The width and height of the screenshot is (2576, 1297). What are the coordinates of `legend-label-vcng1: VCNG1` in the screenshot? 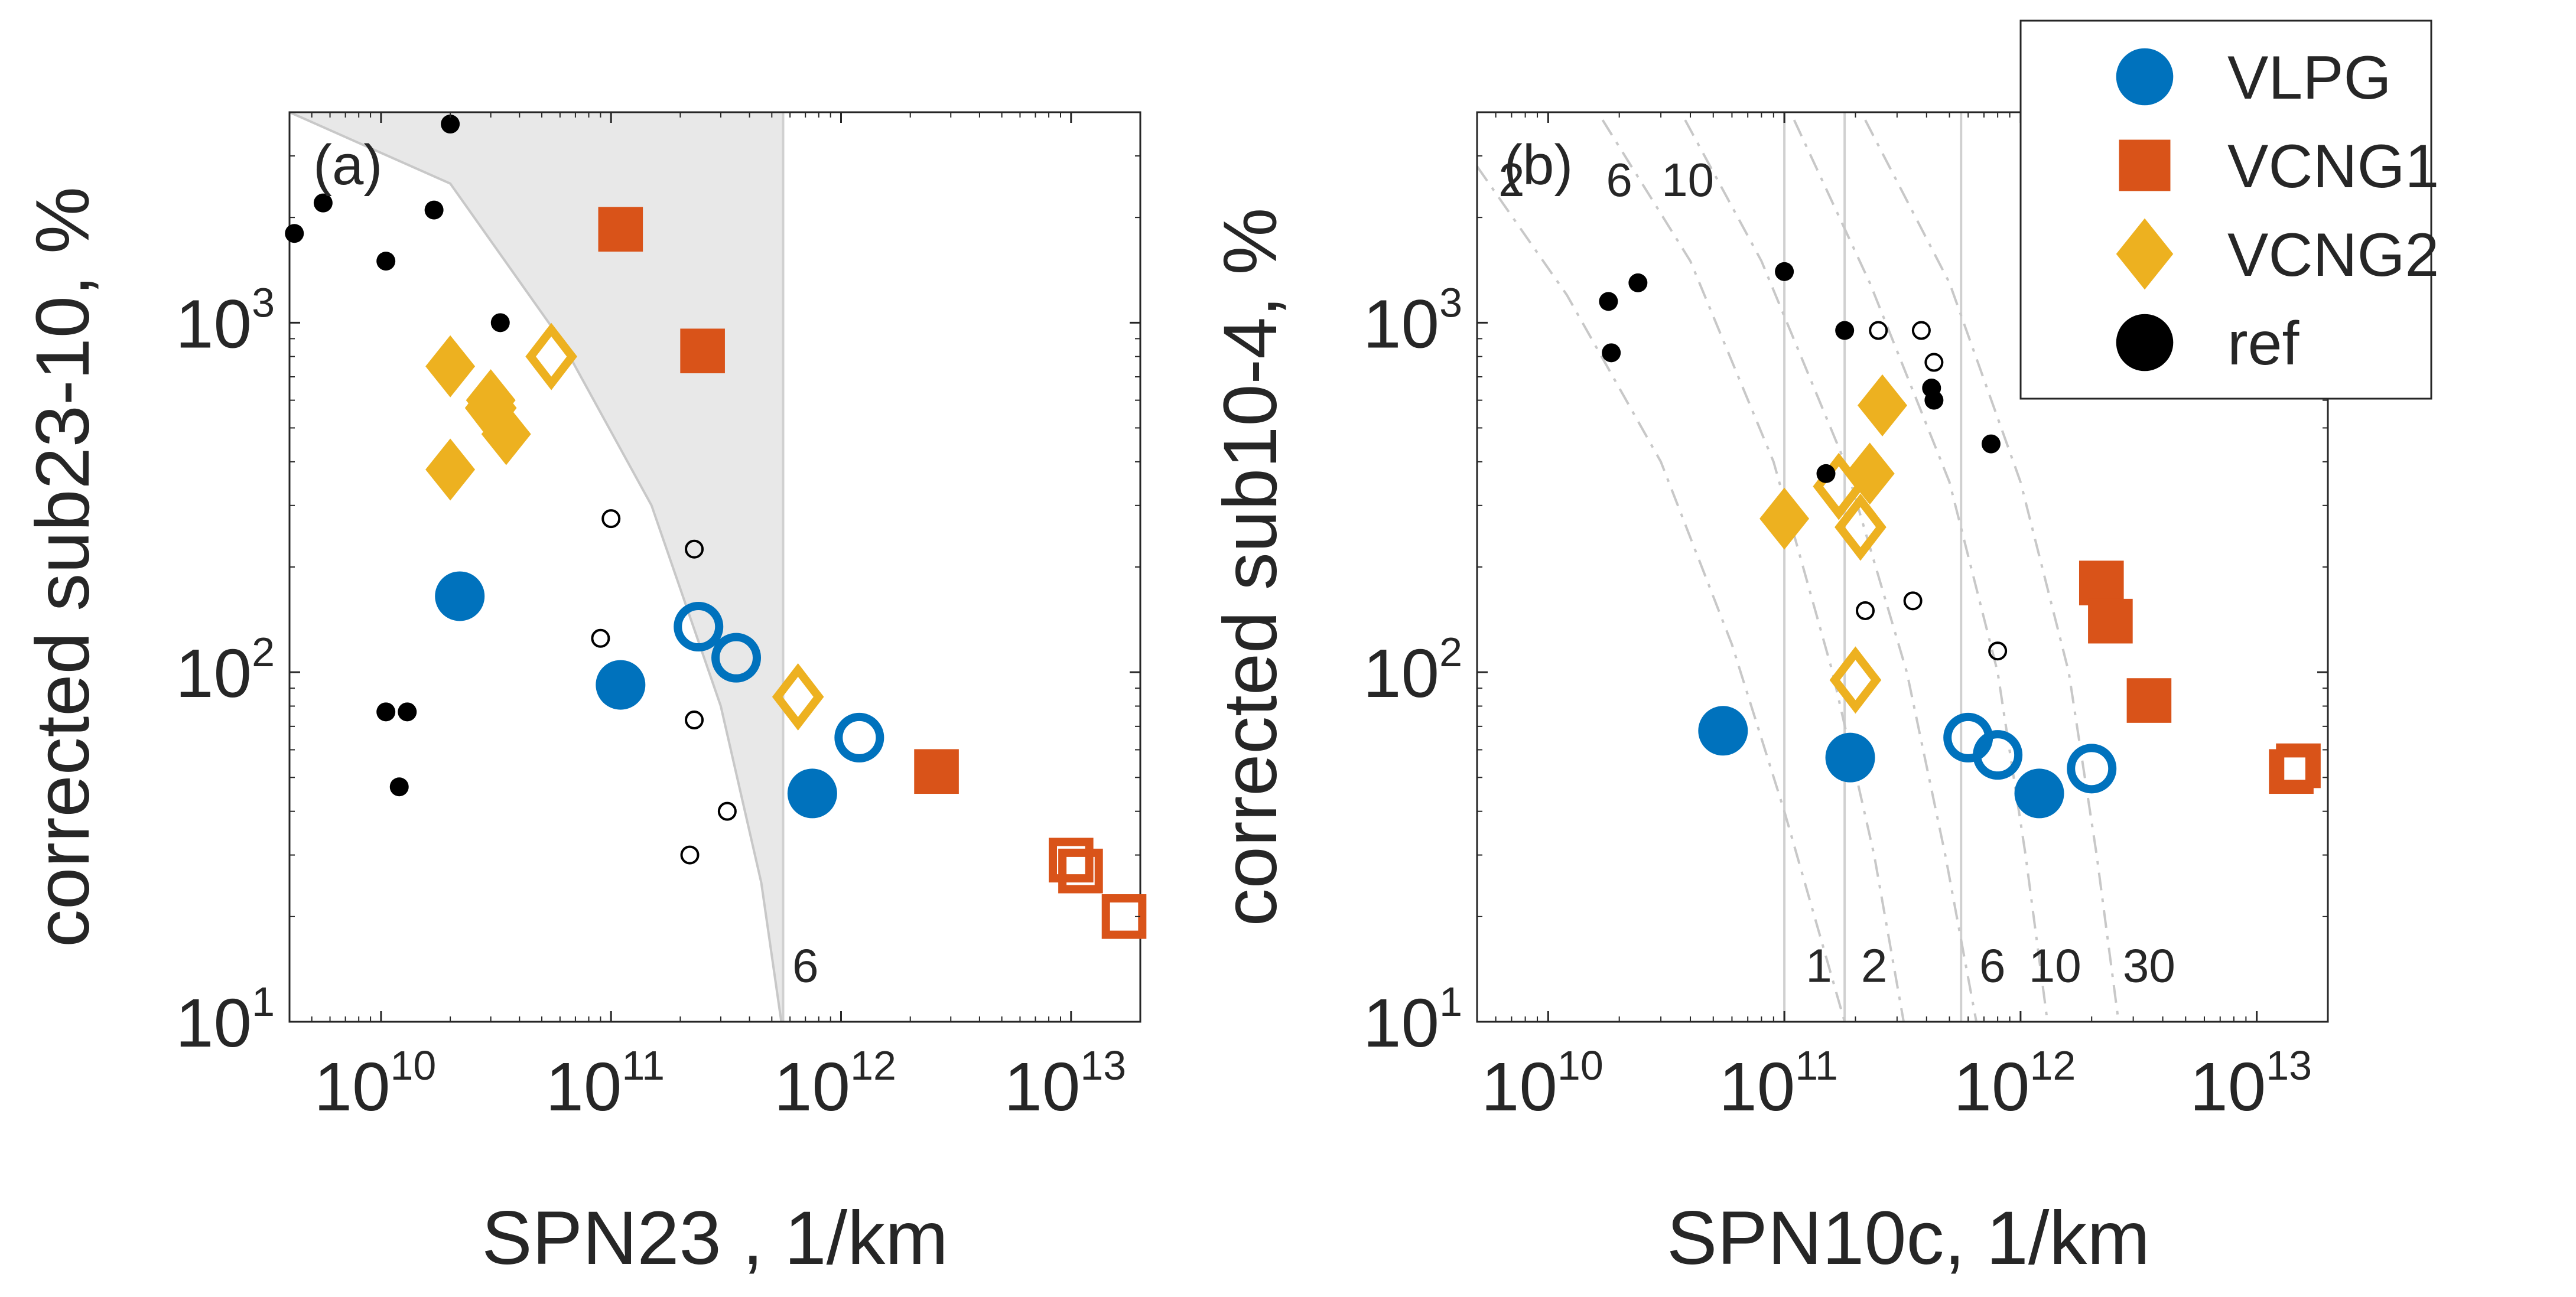 It's located at (2333, 166).